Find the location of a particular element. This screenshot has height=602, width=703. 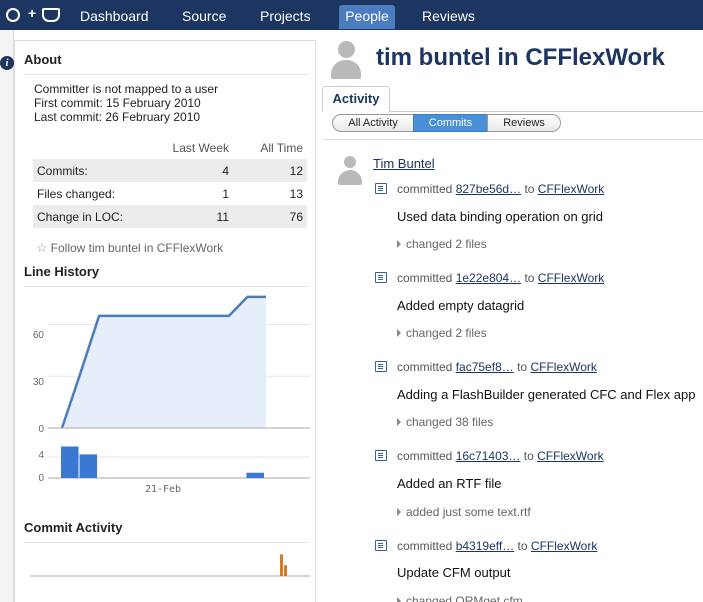

commit-header: committed 1e22e804… to CFFlexWork is located at coordinates (501, 278).